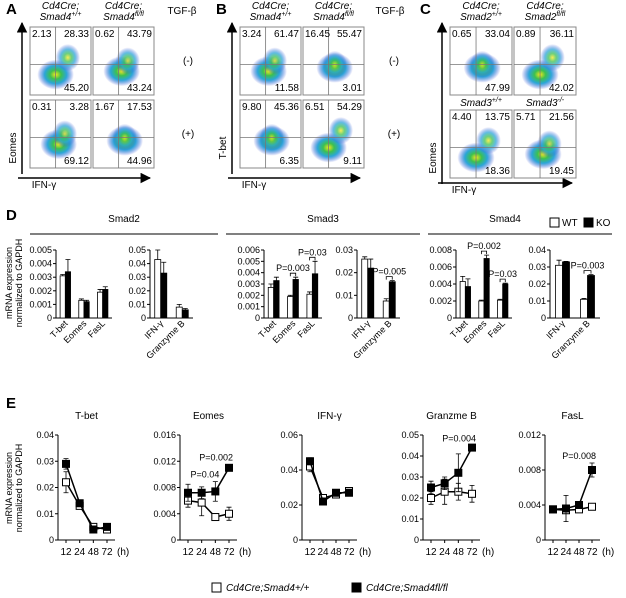 Image resolution: width=626 pixels, height=598 pixels. Describe the element at coordinates (545, 103) in the screenshot. I see `column-header: Smad3-/-` at that location.